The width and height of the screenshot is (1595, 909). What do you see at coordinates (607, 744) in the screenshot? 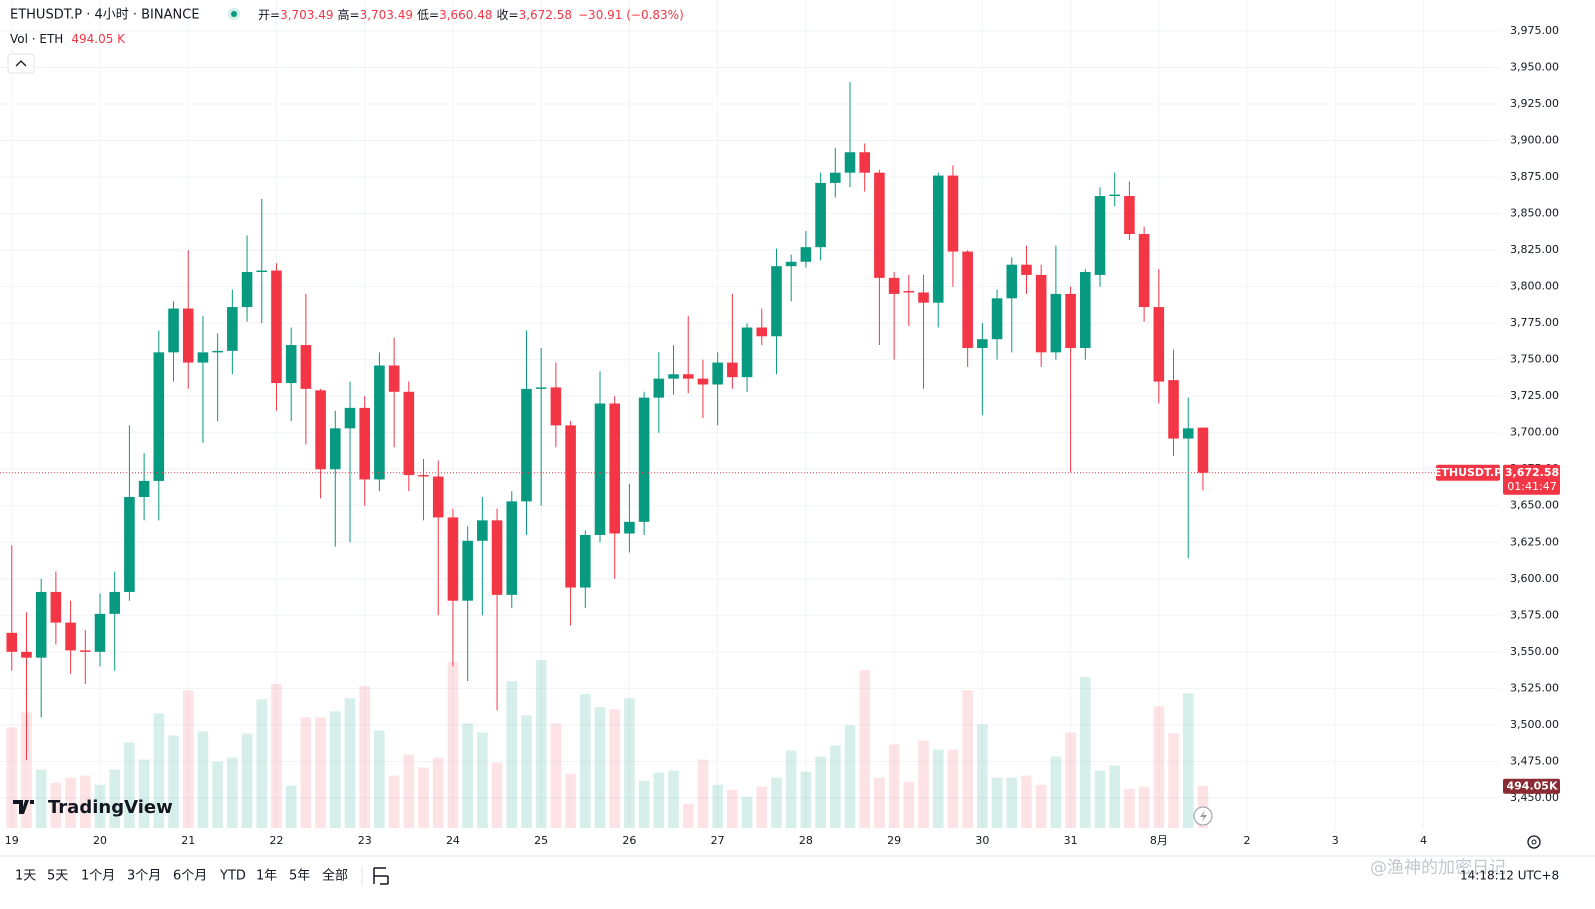
I see `volume-pane` at bounding box center [607, 744].